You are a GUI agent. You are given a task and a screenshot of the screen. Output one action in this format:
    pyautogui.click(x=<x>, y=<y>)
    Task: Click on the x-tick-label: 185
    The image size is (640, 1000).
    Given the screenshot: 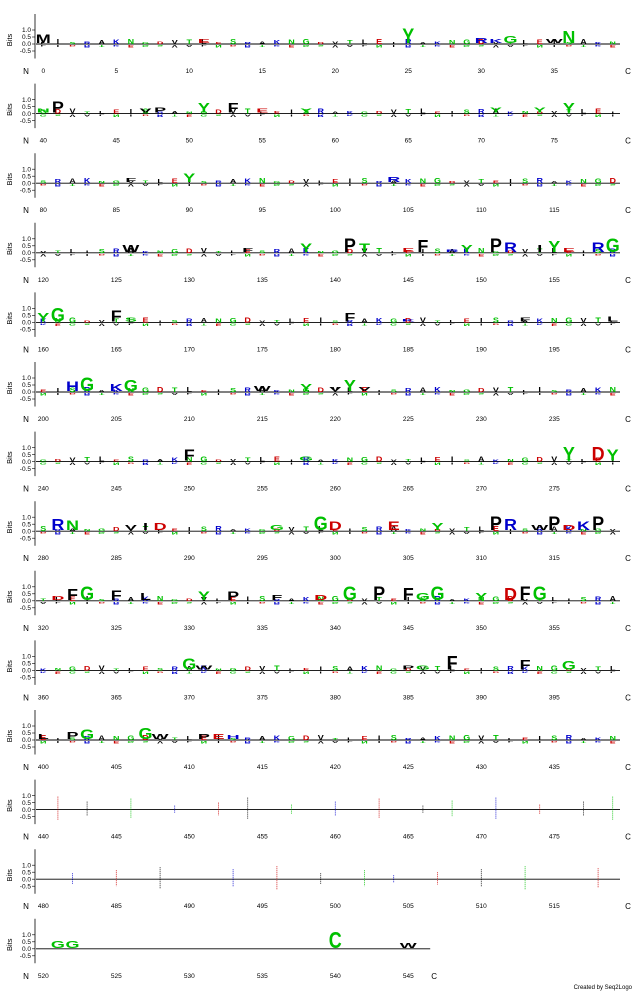 What is the action you would take?
    pyautogui.click(x=408, y=349)
    